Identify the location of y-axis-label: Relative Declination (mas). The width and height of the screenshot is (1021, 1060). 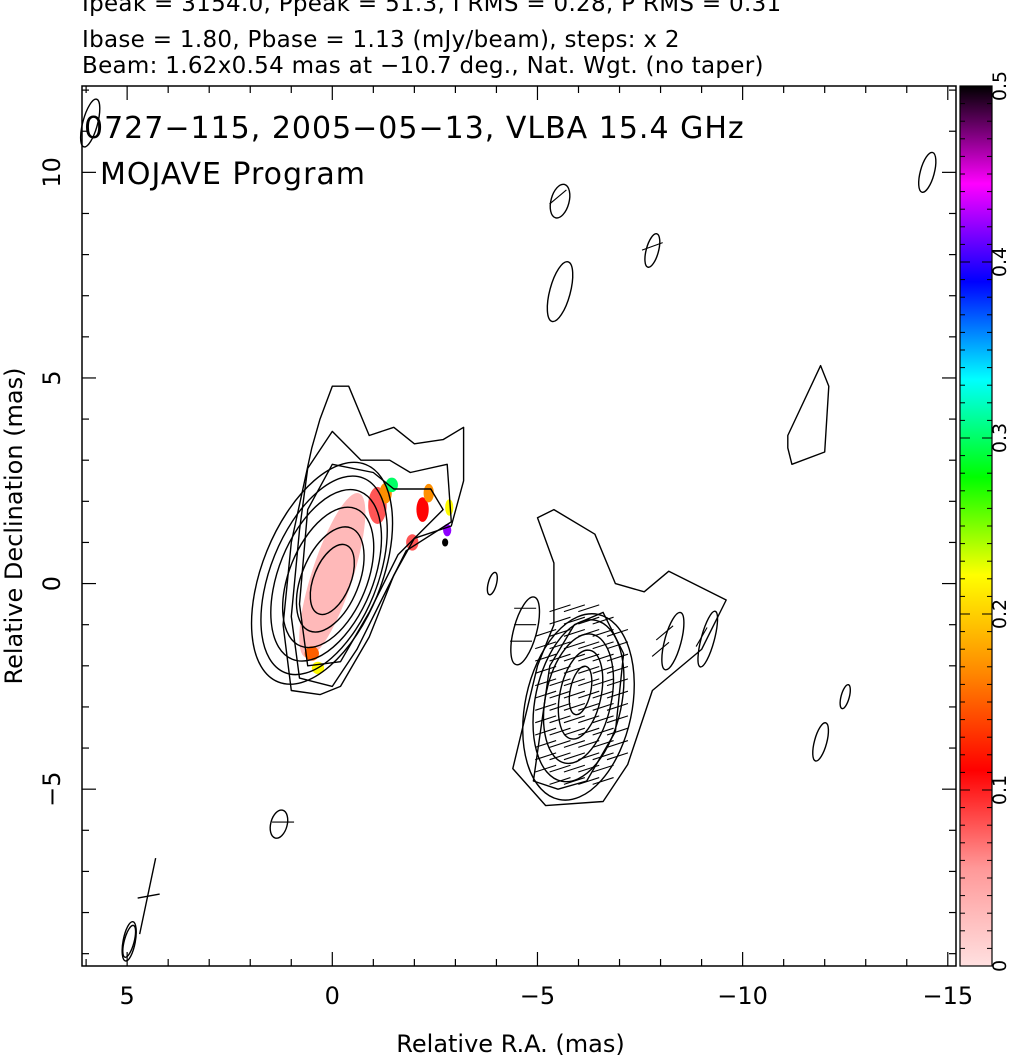
(14, 526).